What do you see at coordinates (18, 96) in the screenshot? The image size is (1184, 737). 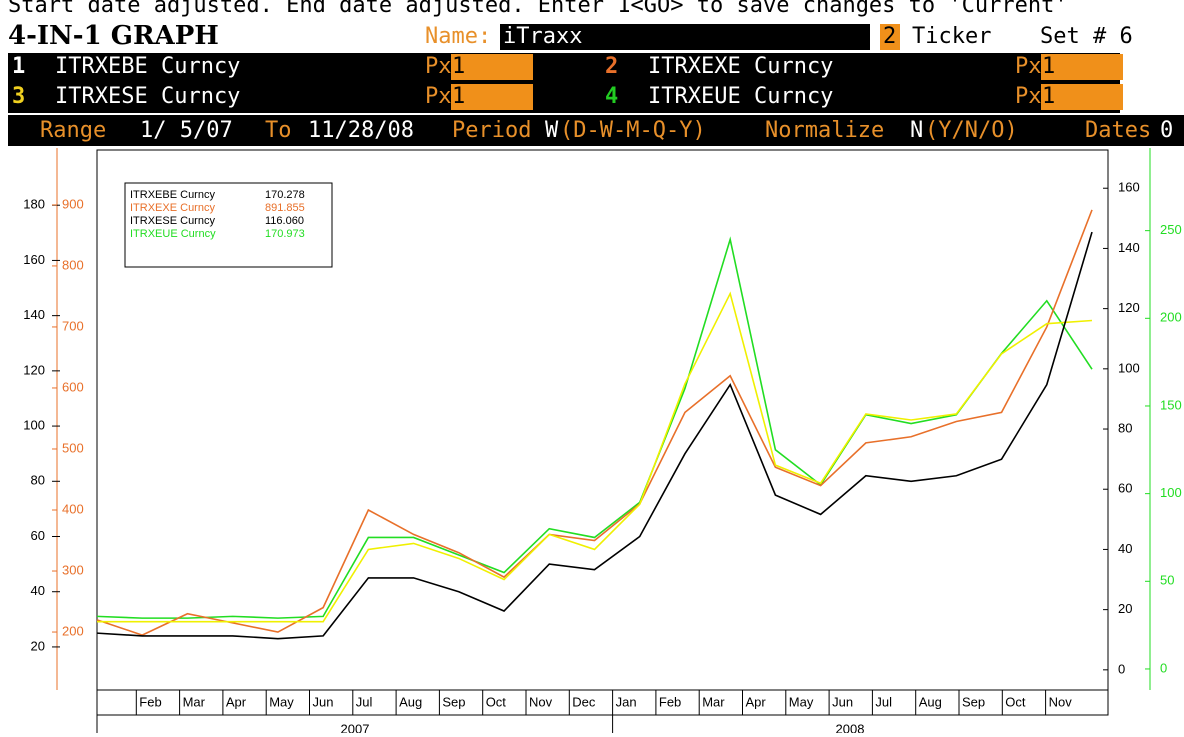 I see `row-number: 3` at bounding box center [18, 96].